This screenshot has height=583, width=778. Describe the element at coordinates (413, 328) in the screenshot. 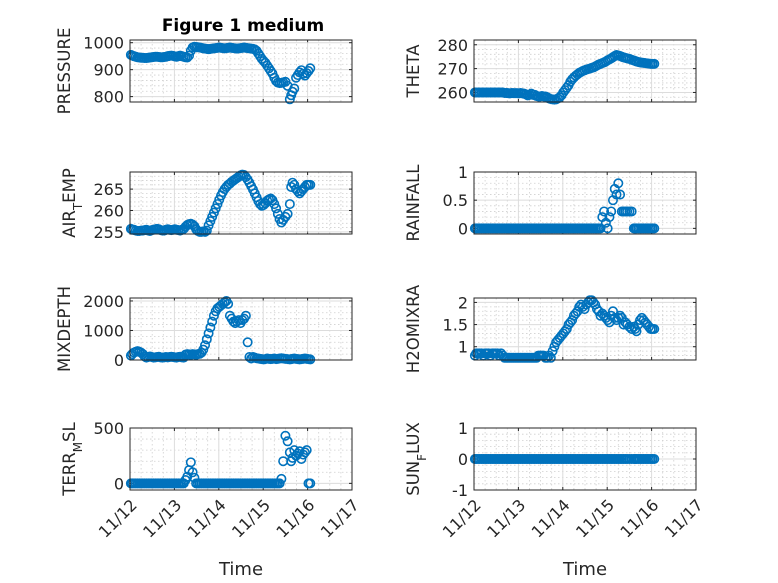

I see `y-axis-label: H2OMIXRA` at that location.